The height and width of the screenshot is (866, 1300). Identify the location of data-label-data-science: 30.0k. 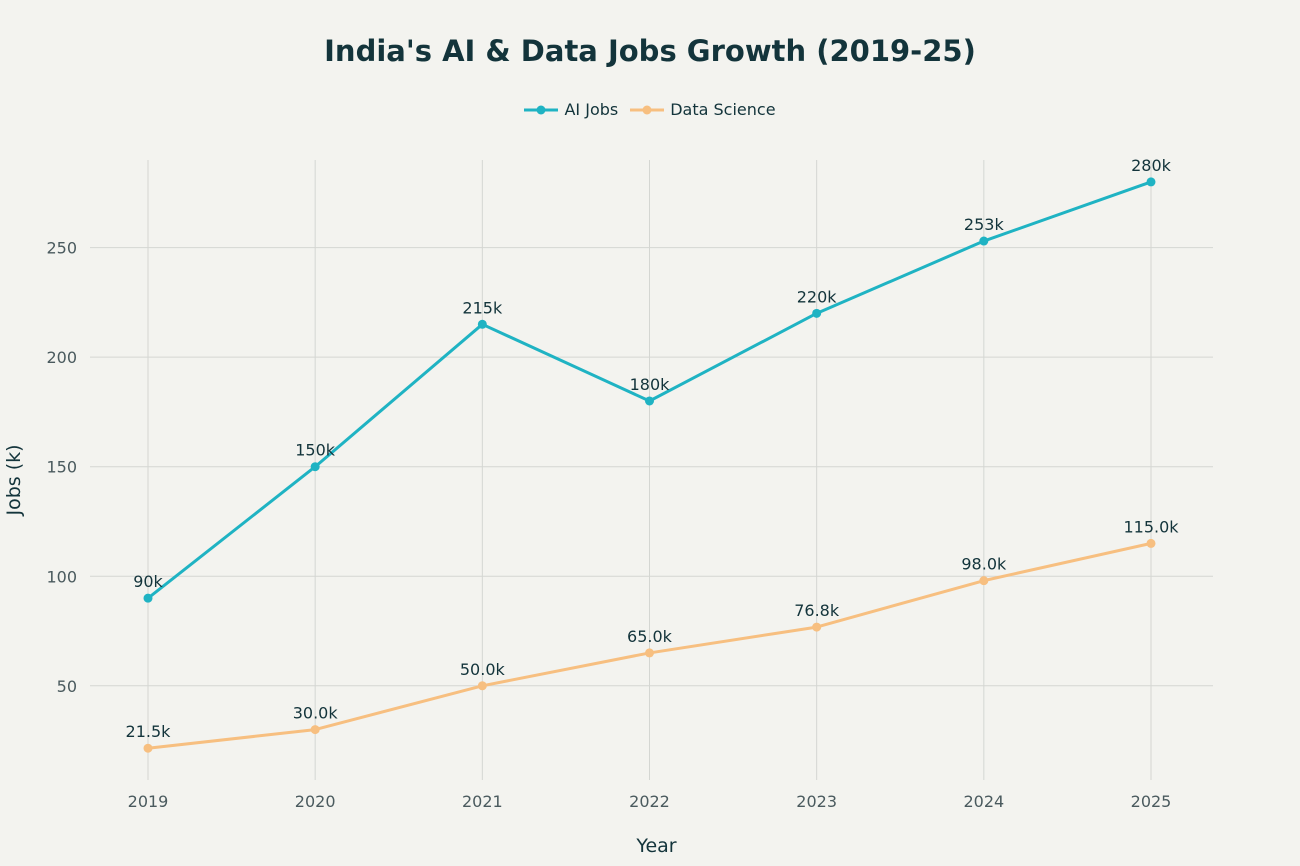
(316, 713).